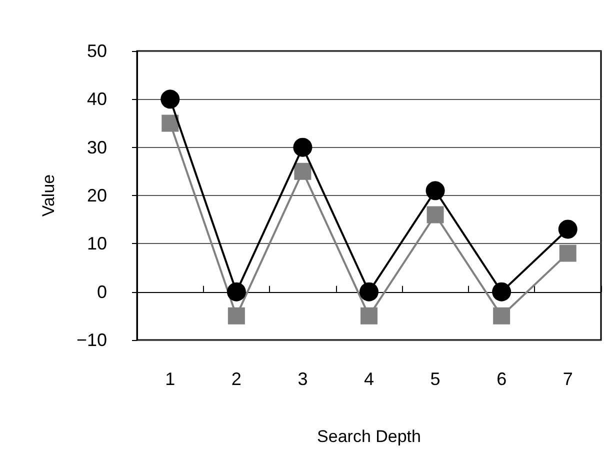  What do you see at coordinates (91, 340) in the screenshot?
I see `y-tick-label: −10` at bounding box center [91, 340].